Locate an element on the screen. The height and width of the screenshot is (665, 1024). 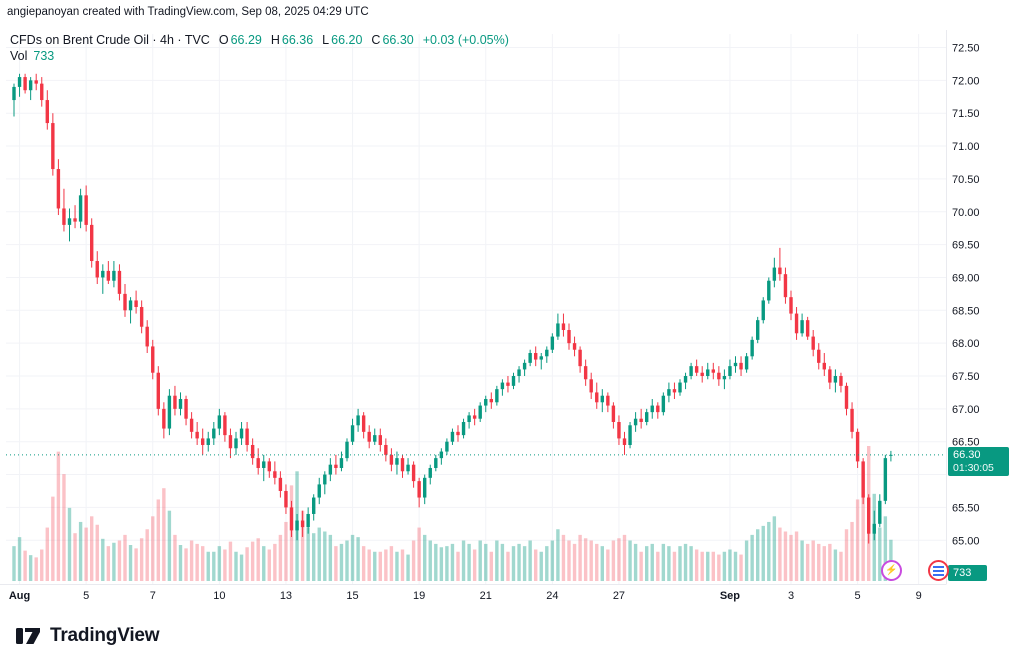
svg-text: 19 is located at coordinates (419, 596).